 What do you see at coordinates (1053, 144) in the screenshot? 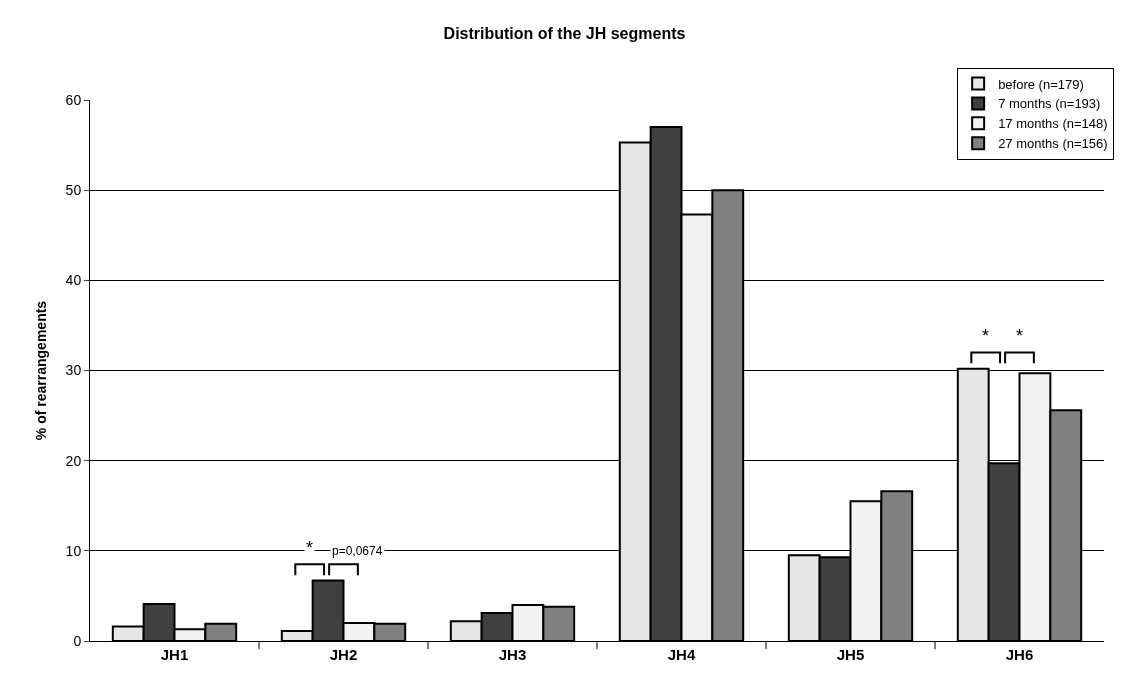
I see `legend-label: 27 months (n=156)` at bounding box center [1053, 144].